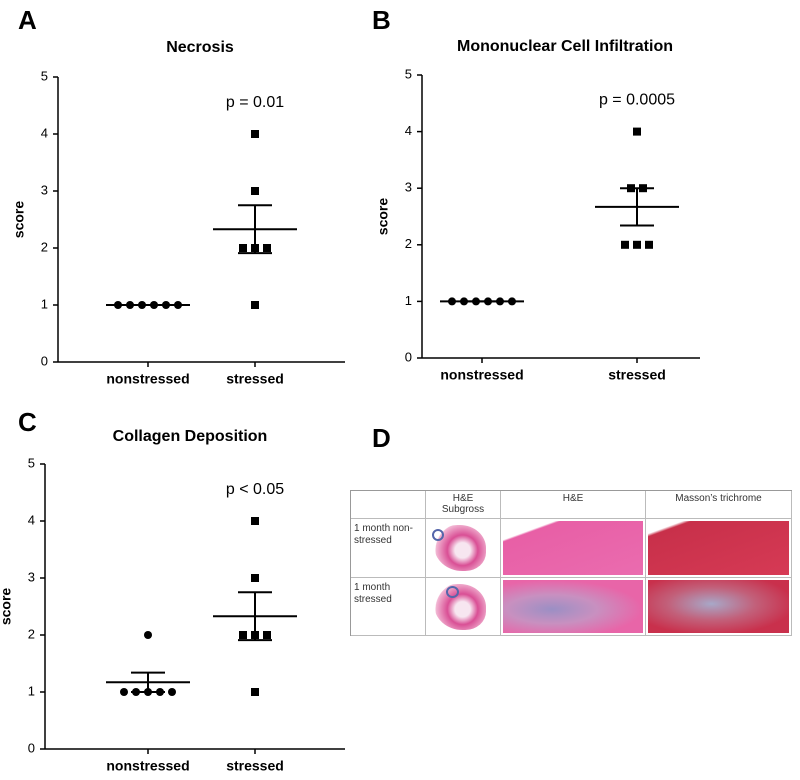  I want to click on column-header: Masson’s trichrome, so click(719, 505).